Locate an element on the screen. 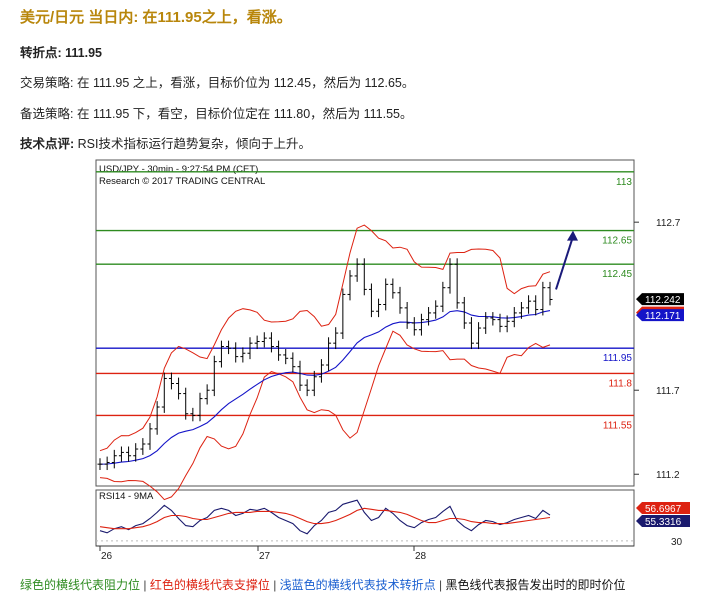  rsi-panel-frame is located at coordinates (365, 518).